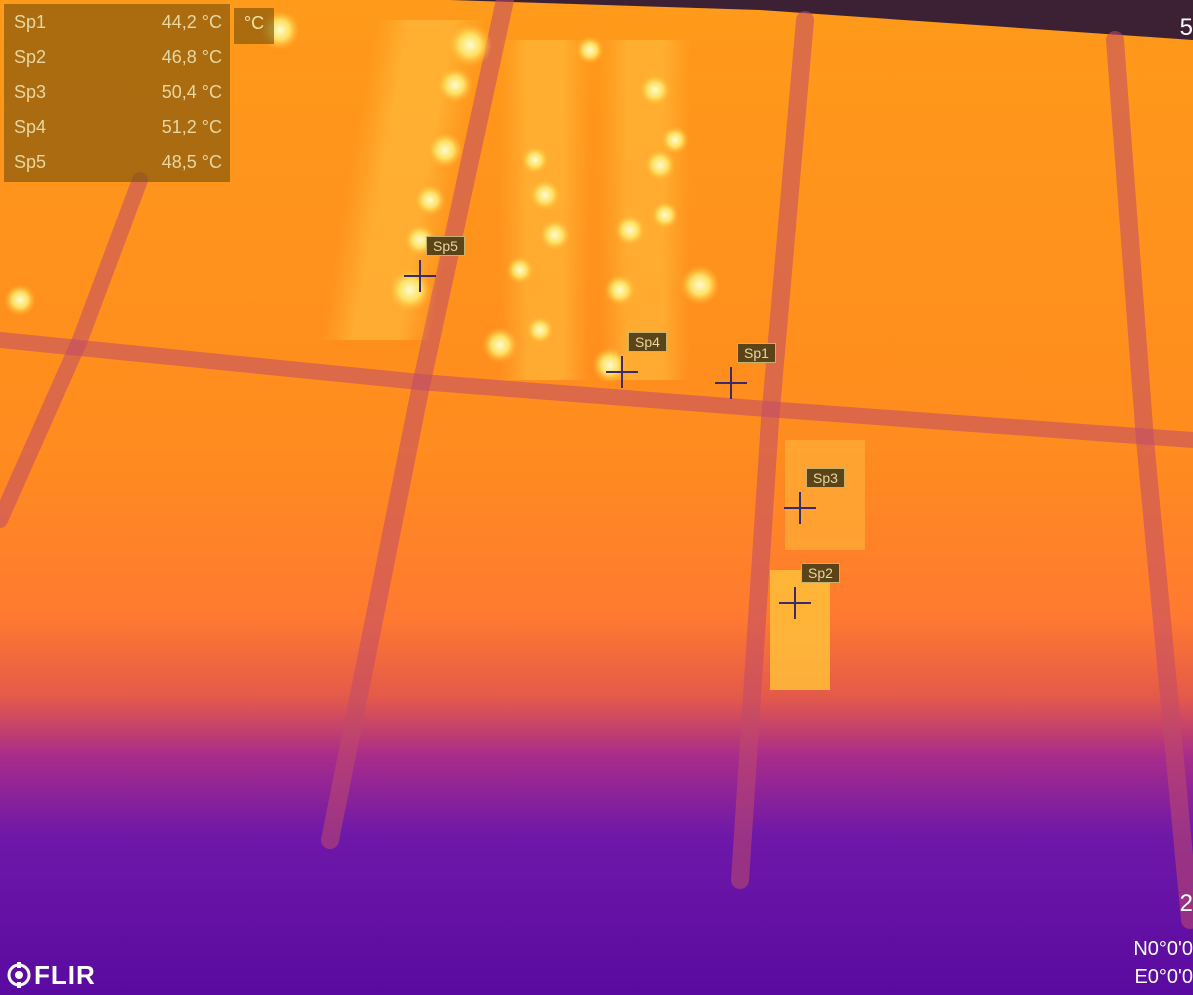 The width and height of the screenshot is (1193, 995). What do you see at coordinates (254, 26) in the screenshot?
I see `temperature-unit-label: °C` at bounding box center [254, 26].